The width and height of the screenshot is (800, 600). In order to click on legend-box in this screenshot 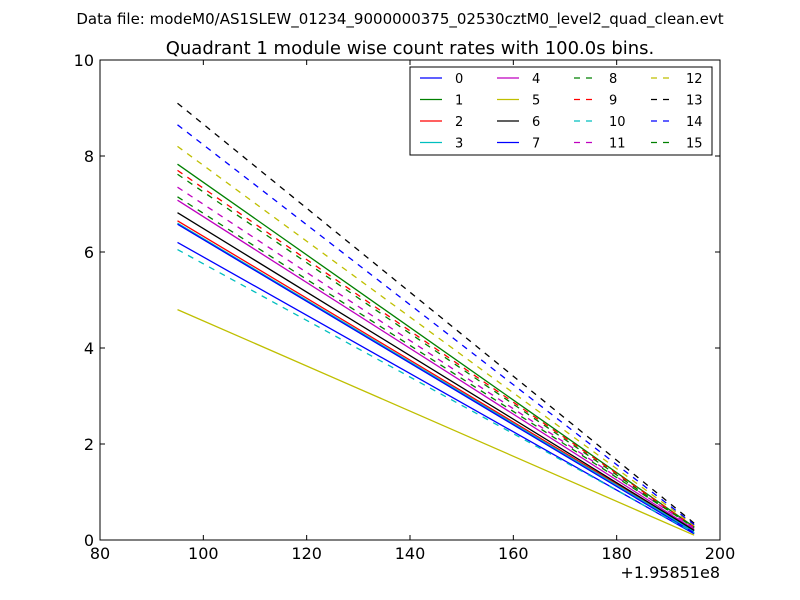, I will do `click(561, 111)`.